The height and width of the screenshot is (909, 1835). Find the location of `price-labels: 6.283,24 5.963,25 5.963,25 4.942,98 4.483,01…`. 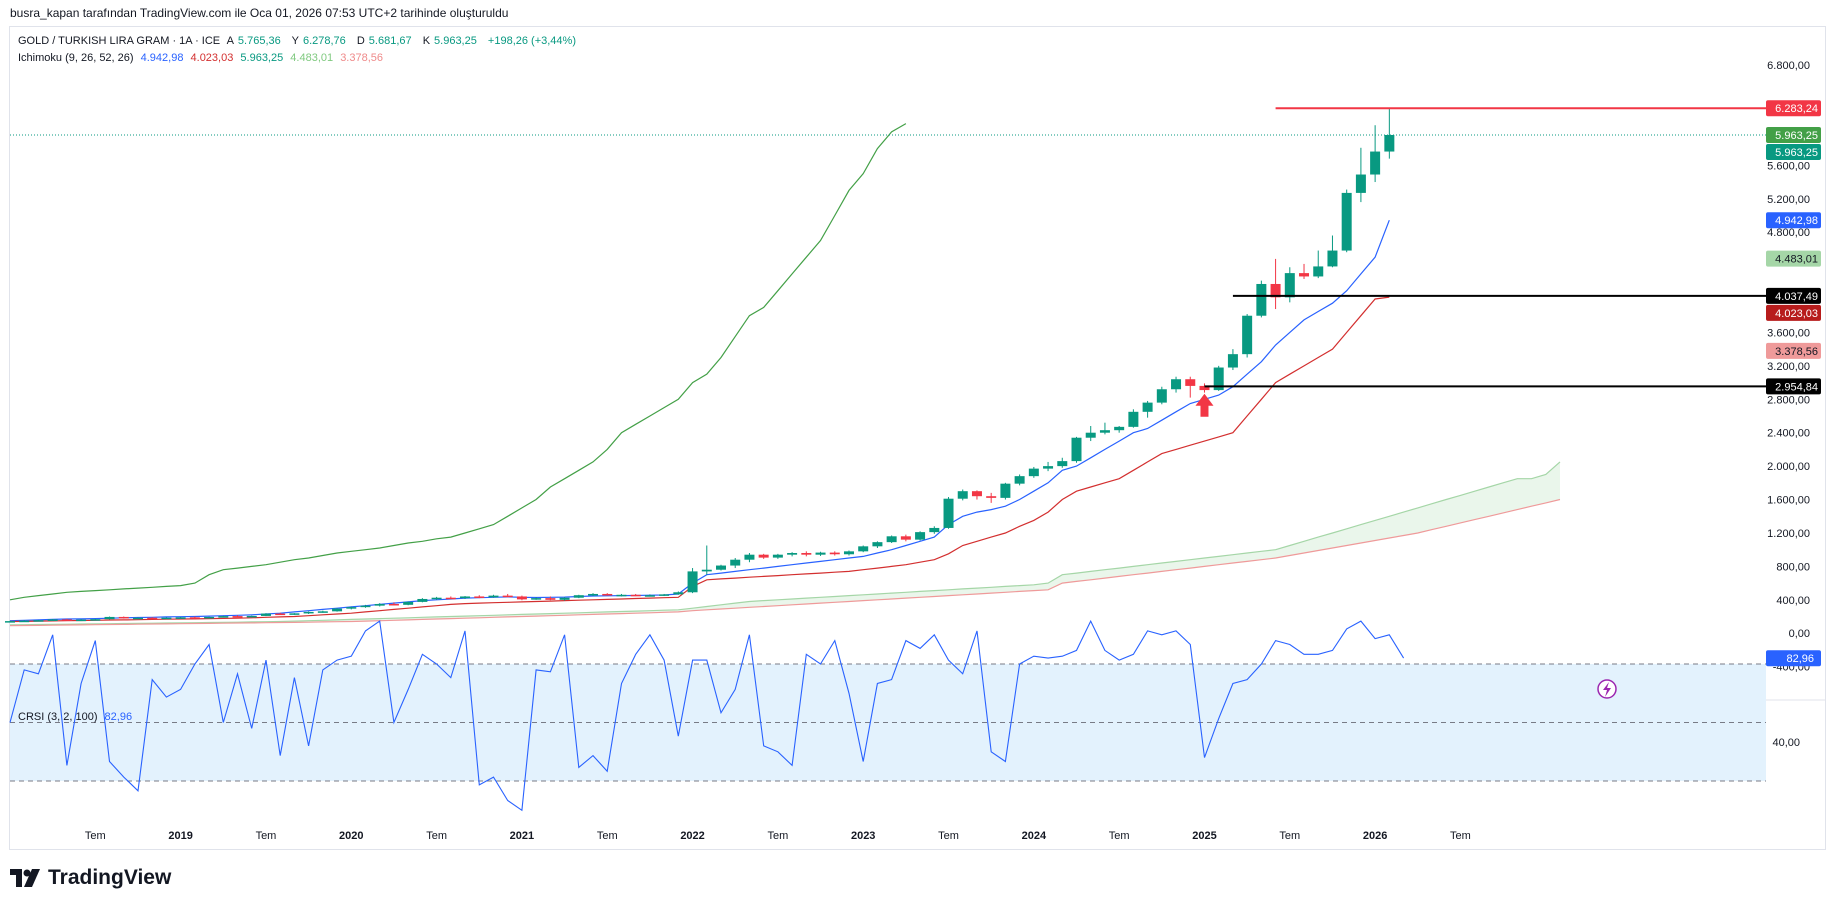

price-labels: 6.283,24 5.963,25 5.963,25 4.942,98 4.483,01… is located at coordinates (1793, 247).